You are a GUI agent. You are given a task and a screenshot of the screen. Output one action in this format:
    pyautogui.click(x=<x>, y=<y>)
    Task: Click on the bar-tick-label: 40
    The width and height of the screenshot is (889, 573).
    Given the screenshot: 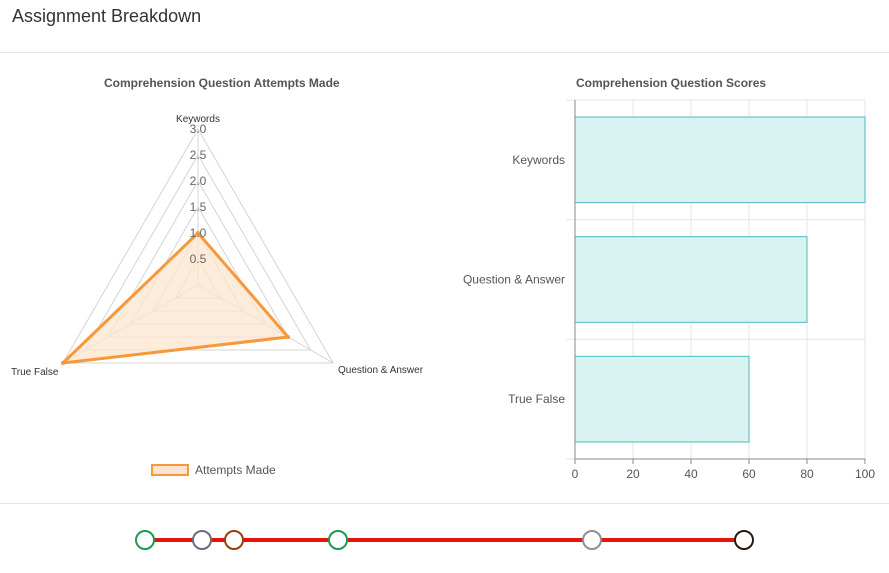 What is the action you would take?
    pyautogui.click(x=691, y=474)
    